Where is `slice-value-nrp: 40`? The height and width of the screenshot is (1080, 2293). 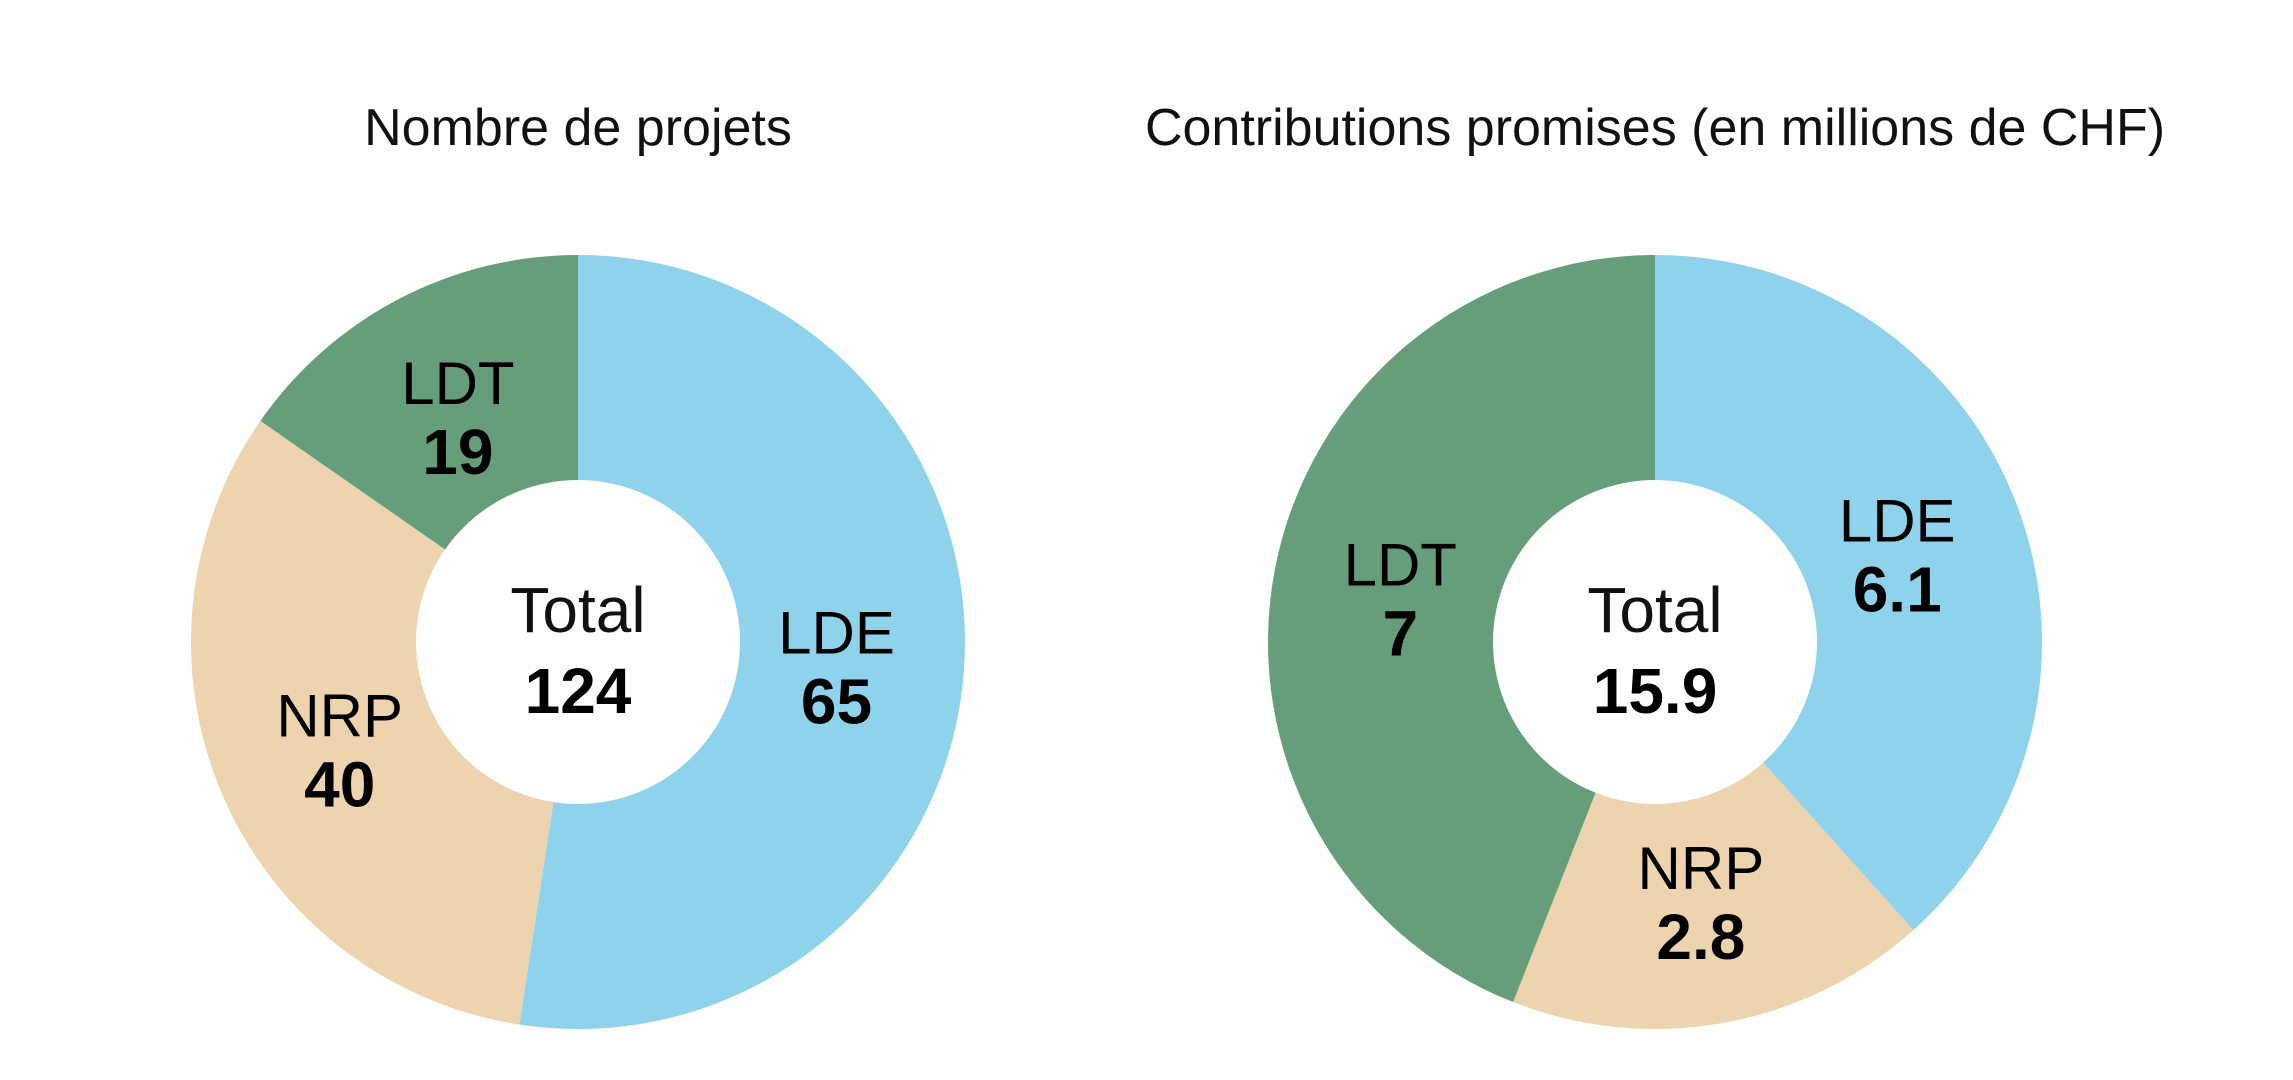
slice-value-nrp: 40 is located at coordinates (339, 784).